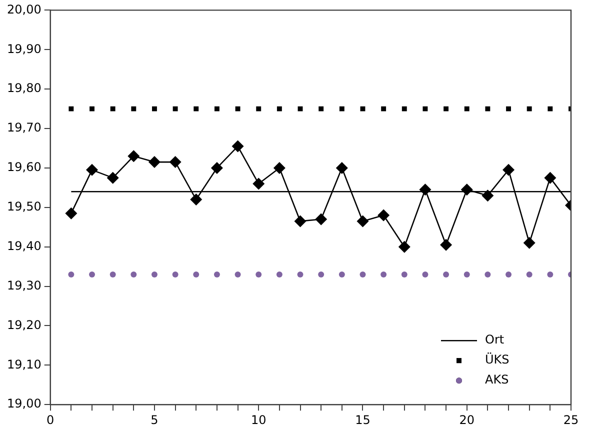 Image resolution: width=589 pixels, height=435 pixels. Describe the element at coordinates (50, 419) in the screenshot. I see `x-tick-label: 0` at that location.